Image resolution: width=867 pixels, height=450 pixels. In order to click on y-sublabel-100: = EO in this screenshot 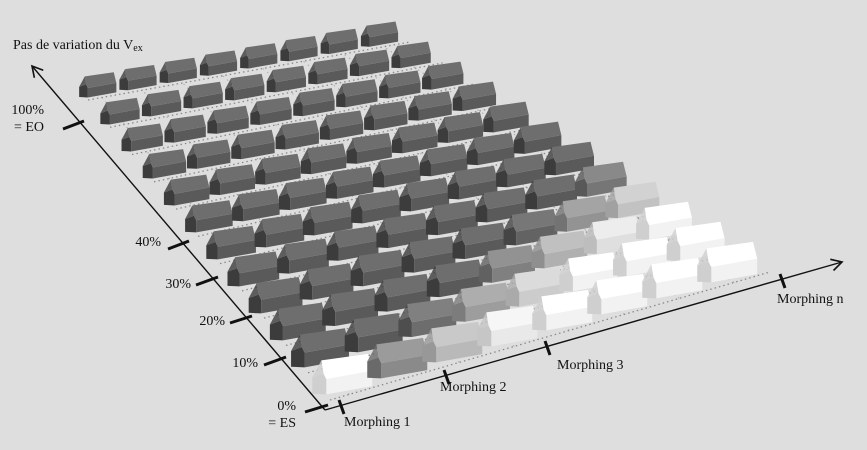, I will do `click(28, 127)`.